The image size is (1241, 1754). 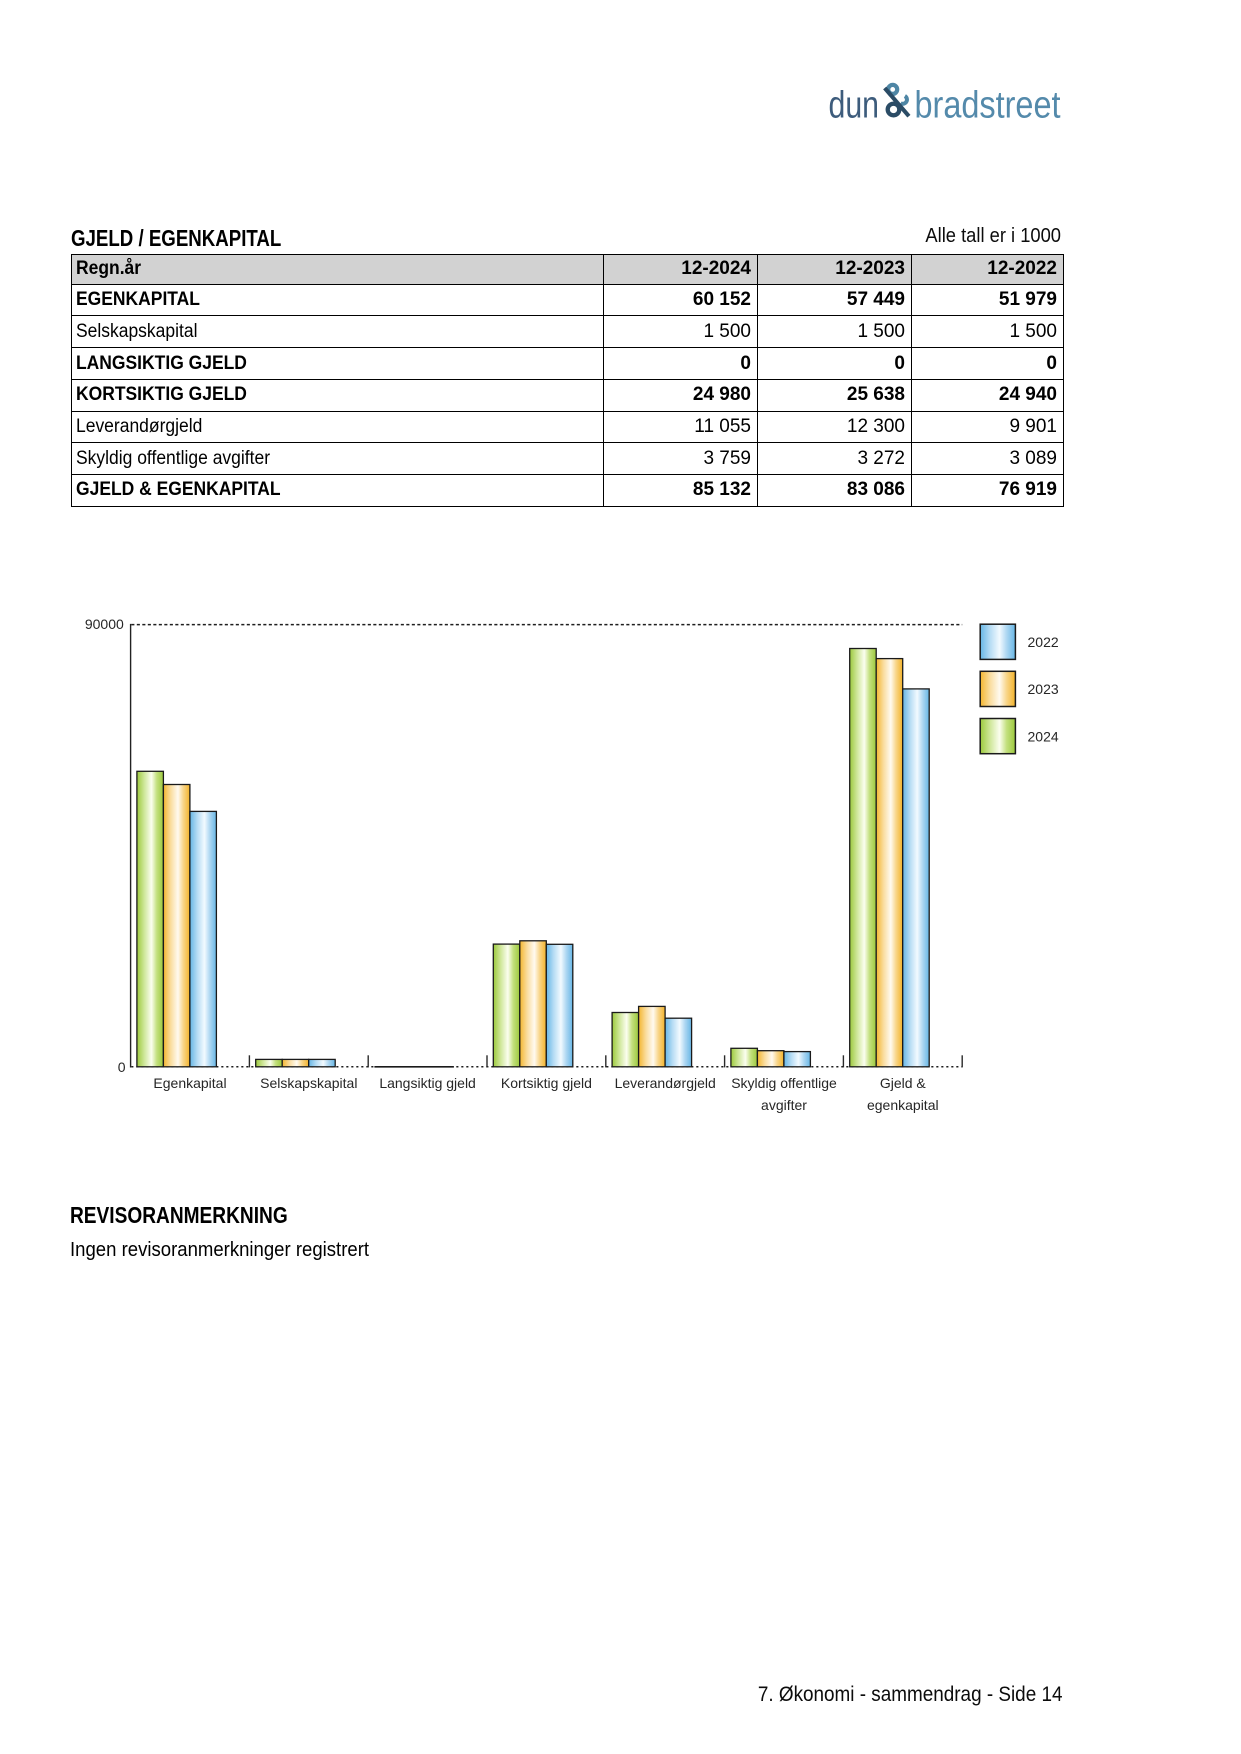 What do you see at coordinates (988, 106) in the screenshot?
I see `svg-text: bradstreet` at bounding box center [988, 106].